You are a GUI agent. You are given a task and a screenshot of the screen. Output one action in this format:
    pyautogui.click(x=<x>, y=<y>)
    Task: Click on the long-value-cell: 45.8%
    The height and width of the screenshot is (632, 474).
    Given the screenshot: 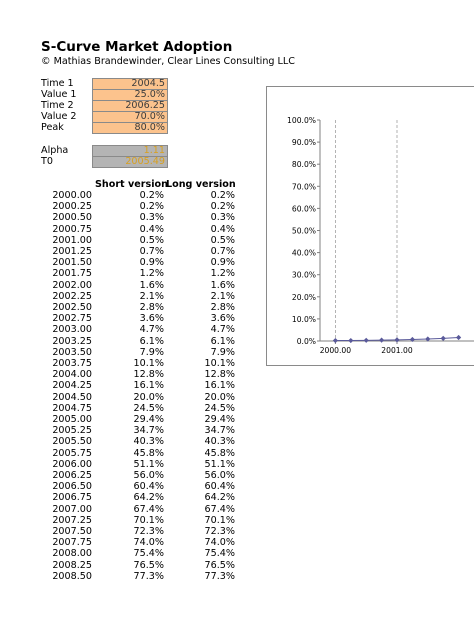 What is the action you would take?
    pyautogui.click(x=219, y=453)
    